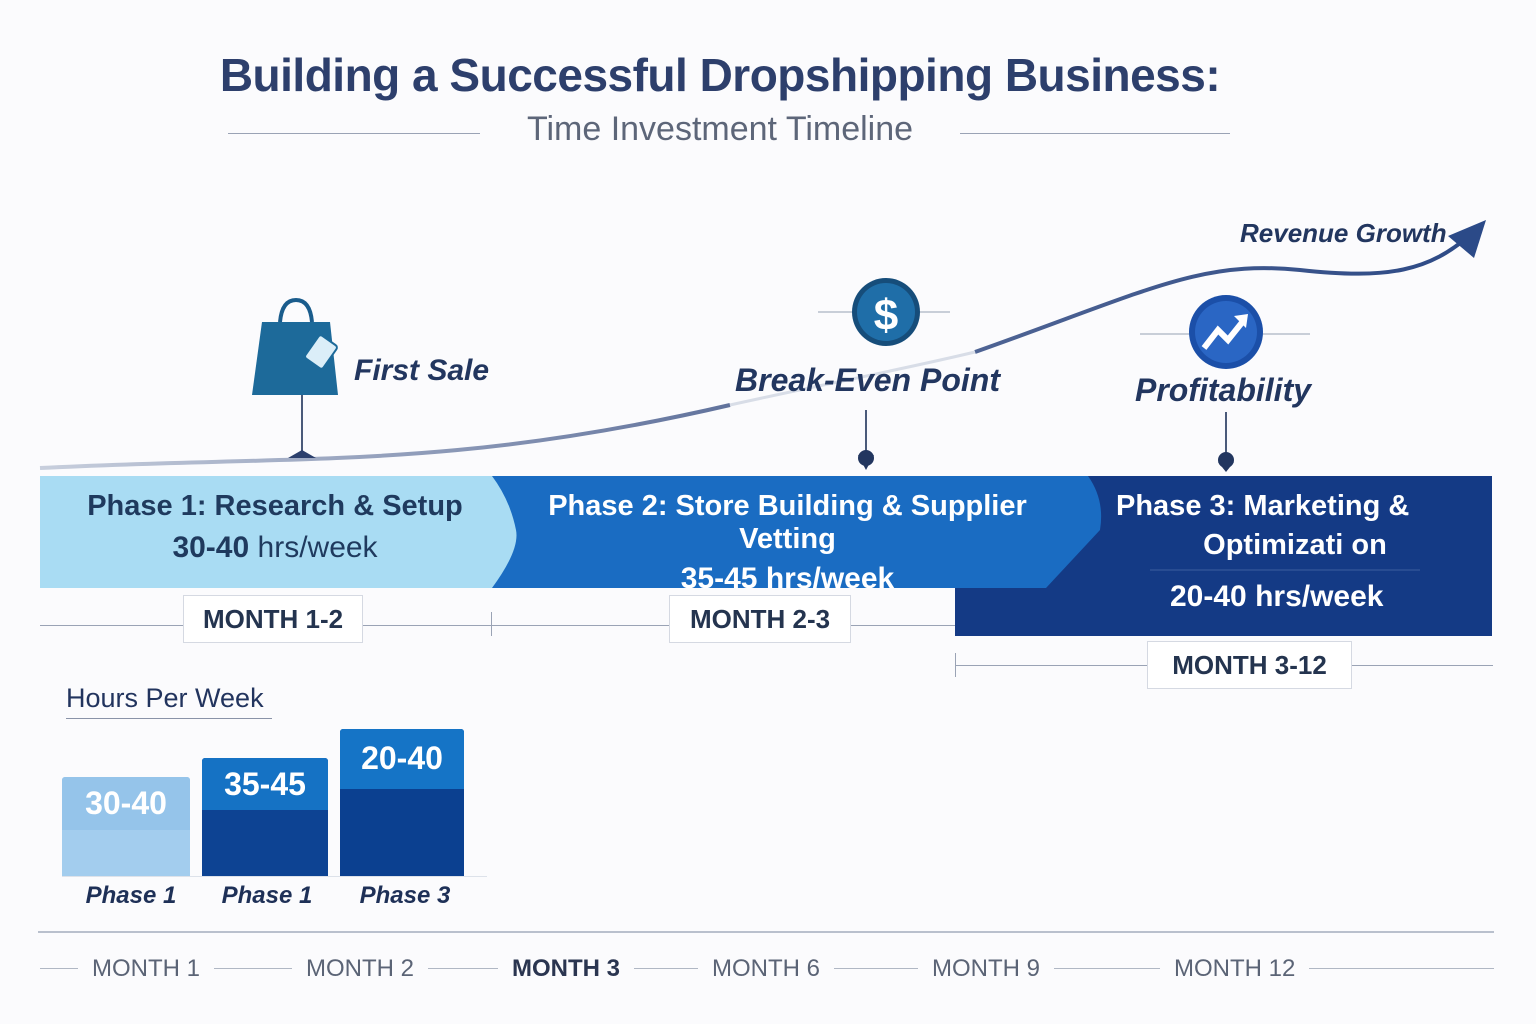 The image size is (1536, 1024). I want to click on bar-value: 35-45, so click(265, 784).